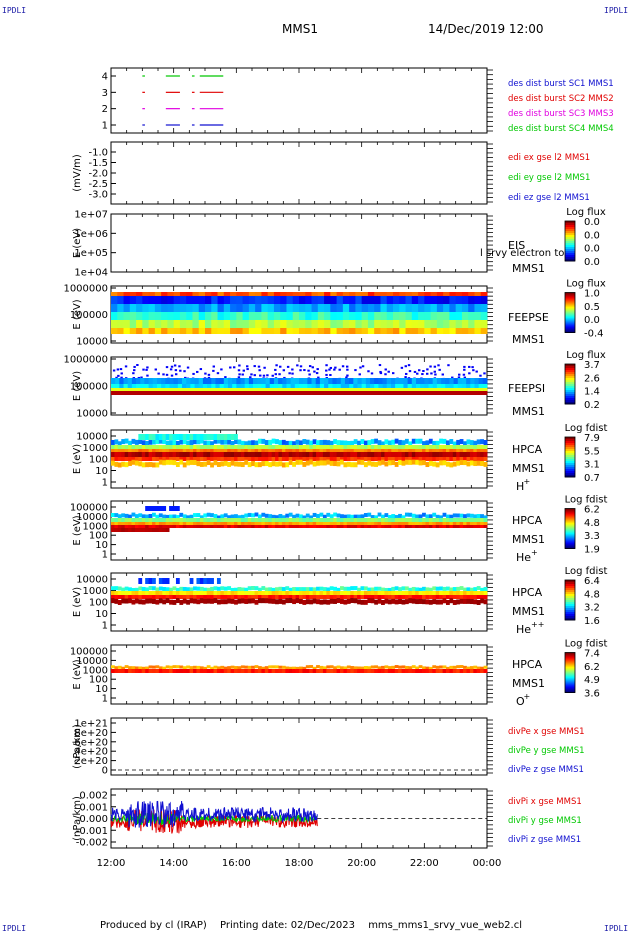  I want to click on y-tick-label: 1, so click(105, 483).